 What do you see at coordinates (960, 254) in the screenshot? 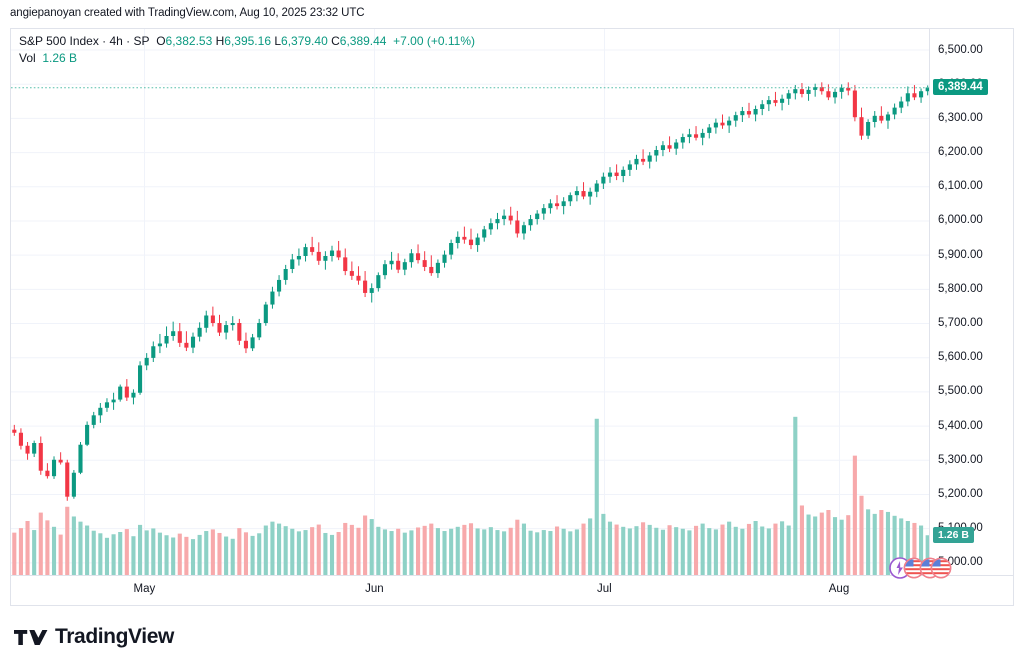
I see `price-tick-label: 5,900.00` at bounding box center [960, 254].